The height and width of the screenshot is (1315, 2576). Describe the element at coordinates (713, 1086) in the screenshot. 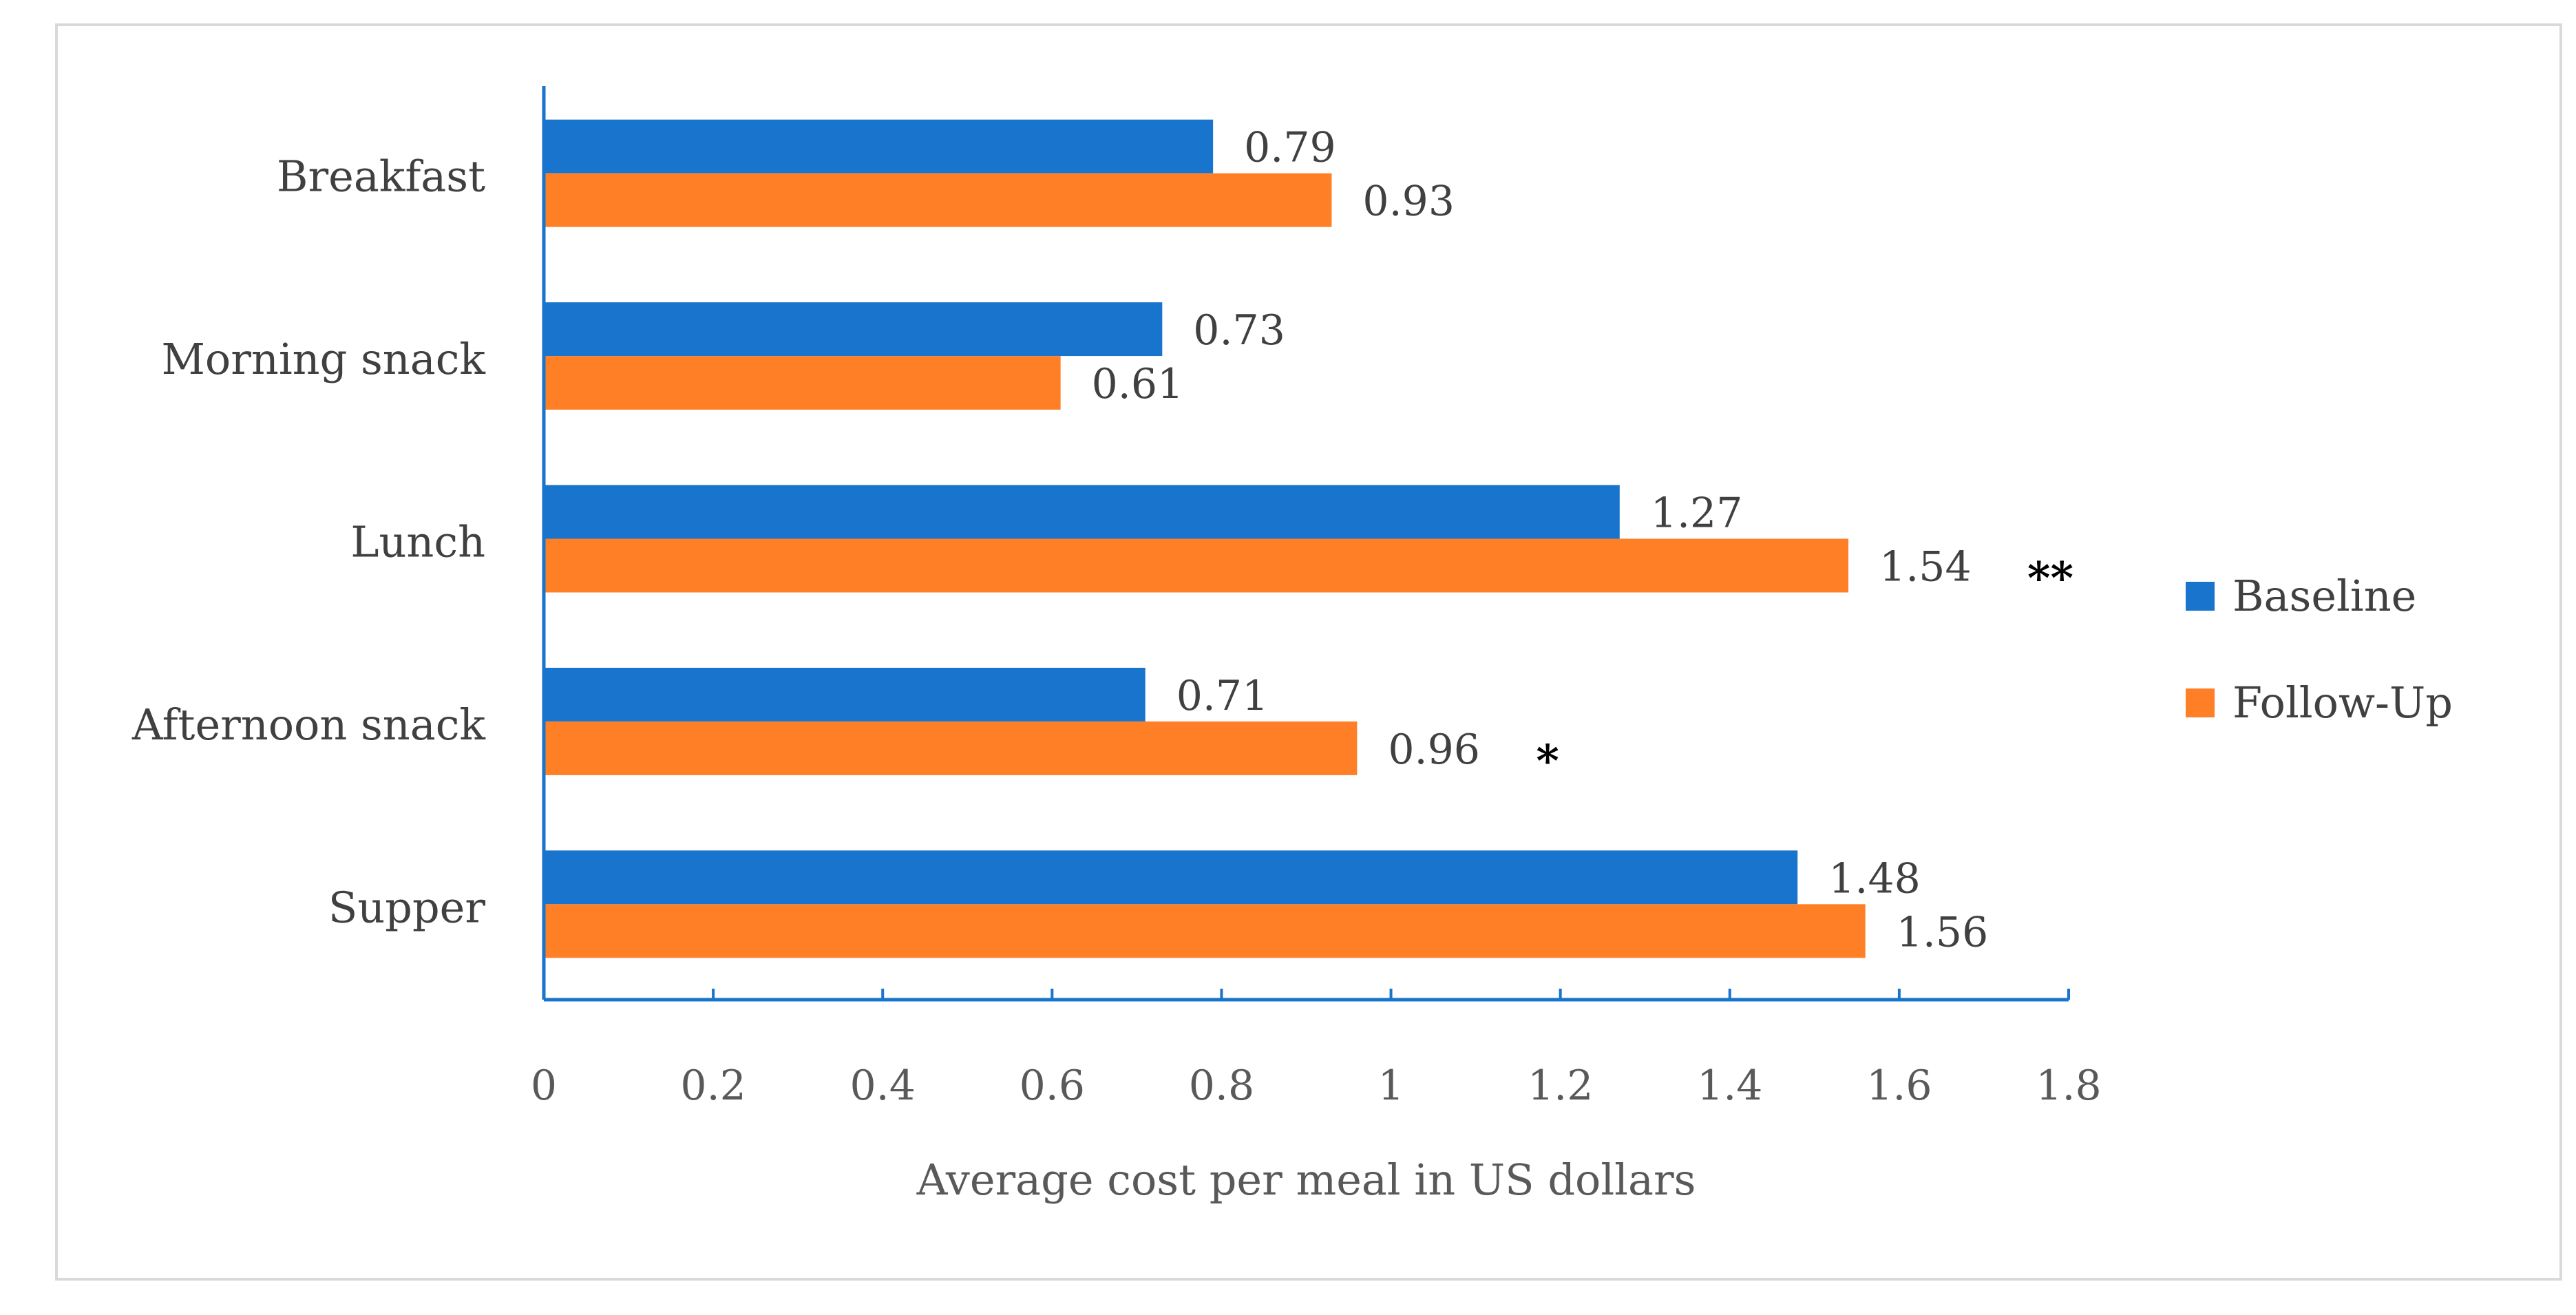

I see `x-tick-label: 0.2` at that location.